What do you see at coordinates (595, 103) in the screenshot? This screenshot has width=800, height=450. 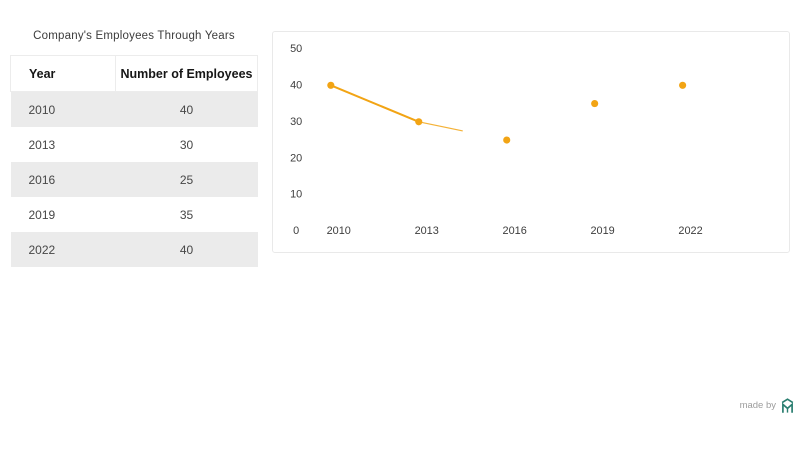 I see `chart-point-2019` at bounding box center [595, 103].